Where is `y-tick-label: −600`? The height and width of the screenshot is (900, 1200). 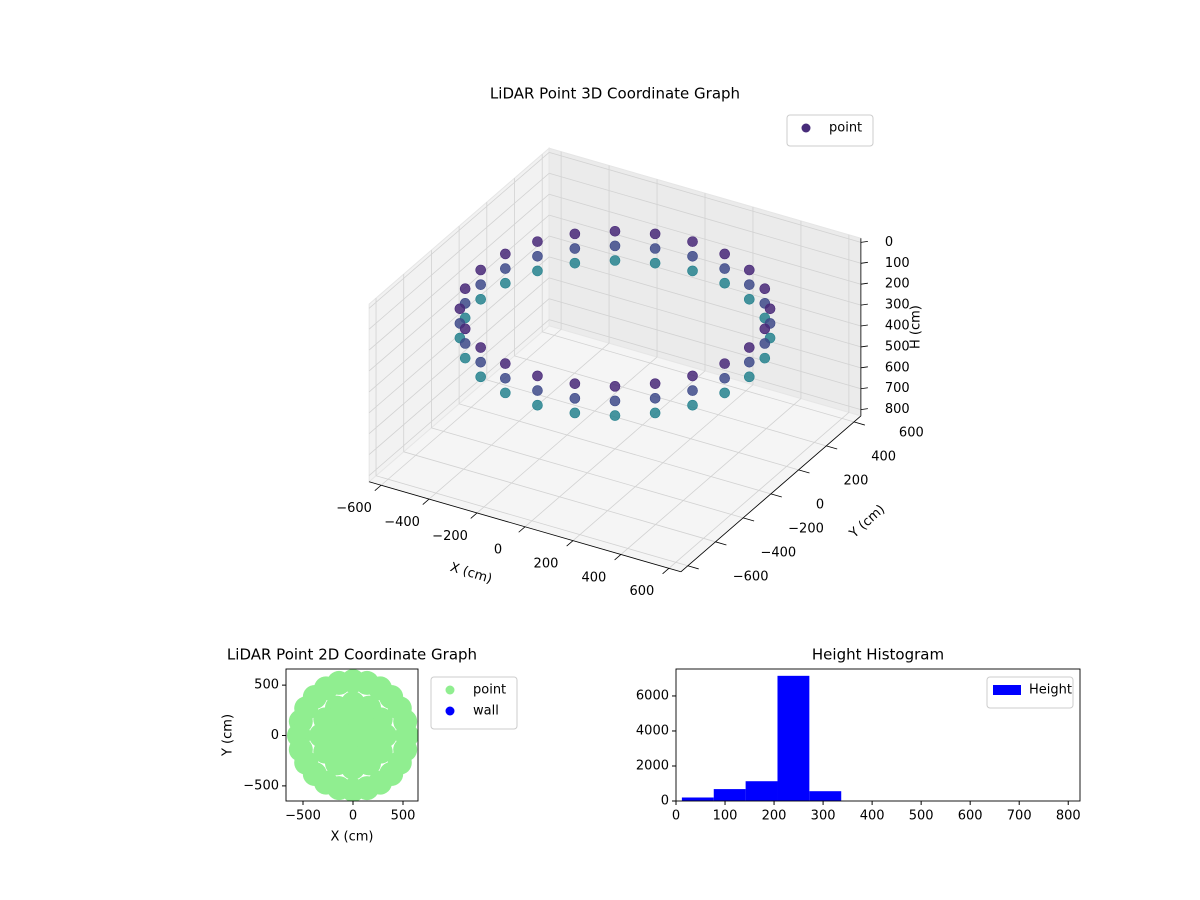 y-tick-label: −600 is located at coordinates (751, 577).